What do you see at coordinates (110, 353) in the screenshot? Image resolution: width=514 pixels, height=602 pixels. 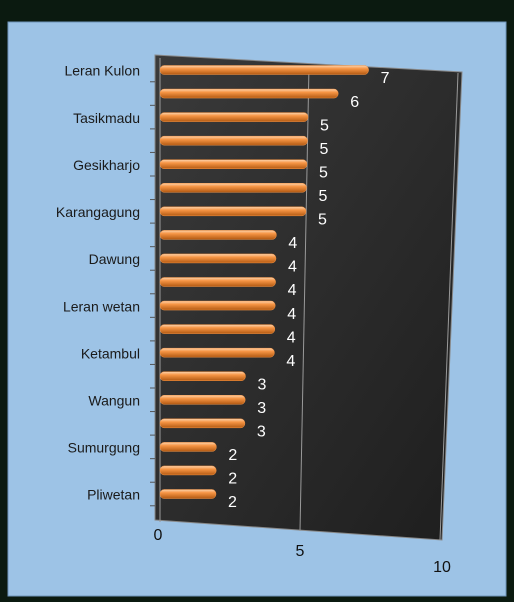 I see `y-tick-label: Ketambul` at bounding box center [110, 353].